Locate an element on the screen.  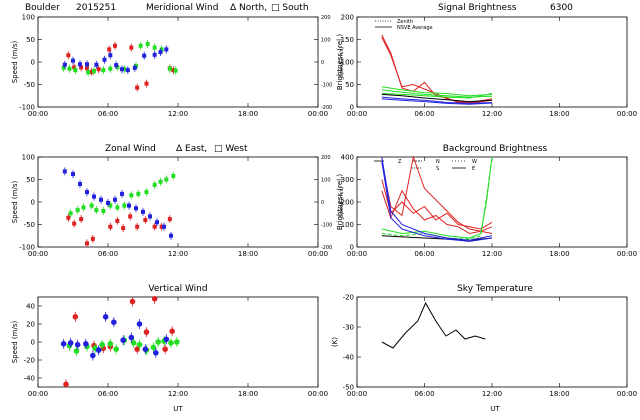
title-name: Meridional Wind is located at coordinates (182, 8).